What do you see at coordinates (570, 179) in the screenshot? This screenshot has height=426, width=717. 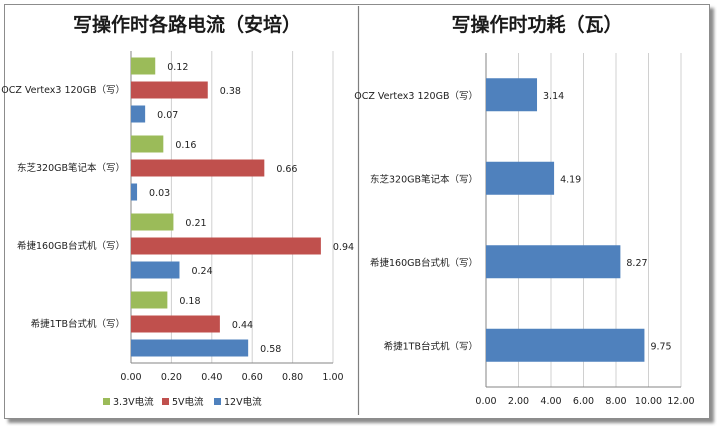 I see `data-label: 4.19` at bounding box center [570, 179].